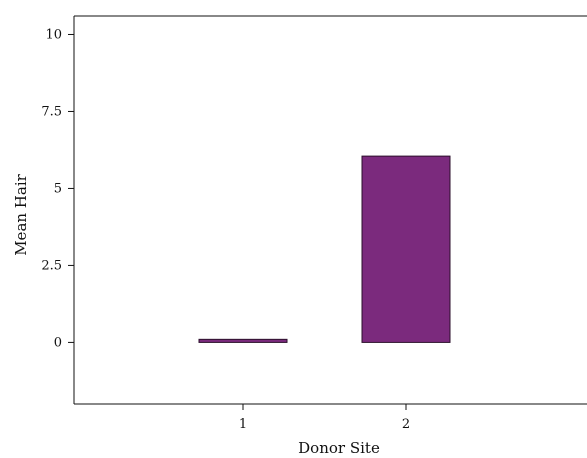 This screenshot has height=458, width=587. Describe the element at coordinates (243, 424) in the screenshot. I see `x-tick-label: 1` at that location.